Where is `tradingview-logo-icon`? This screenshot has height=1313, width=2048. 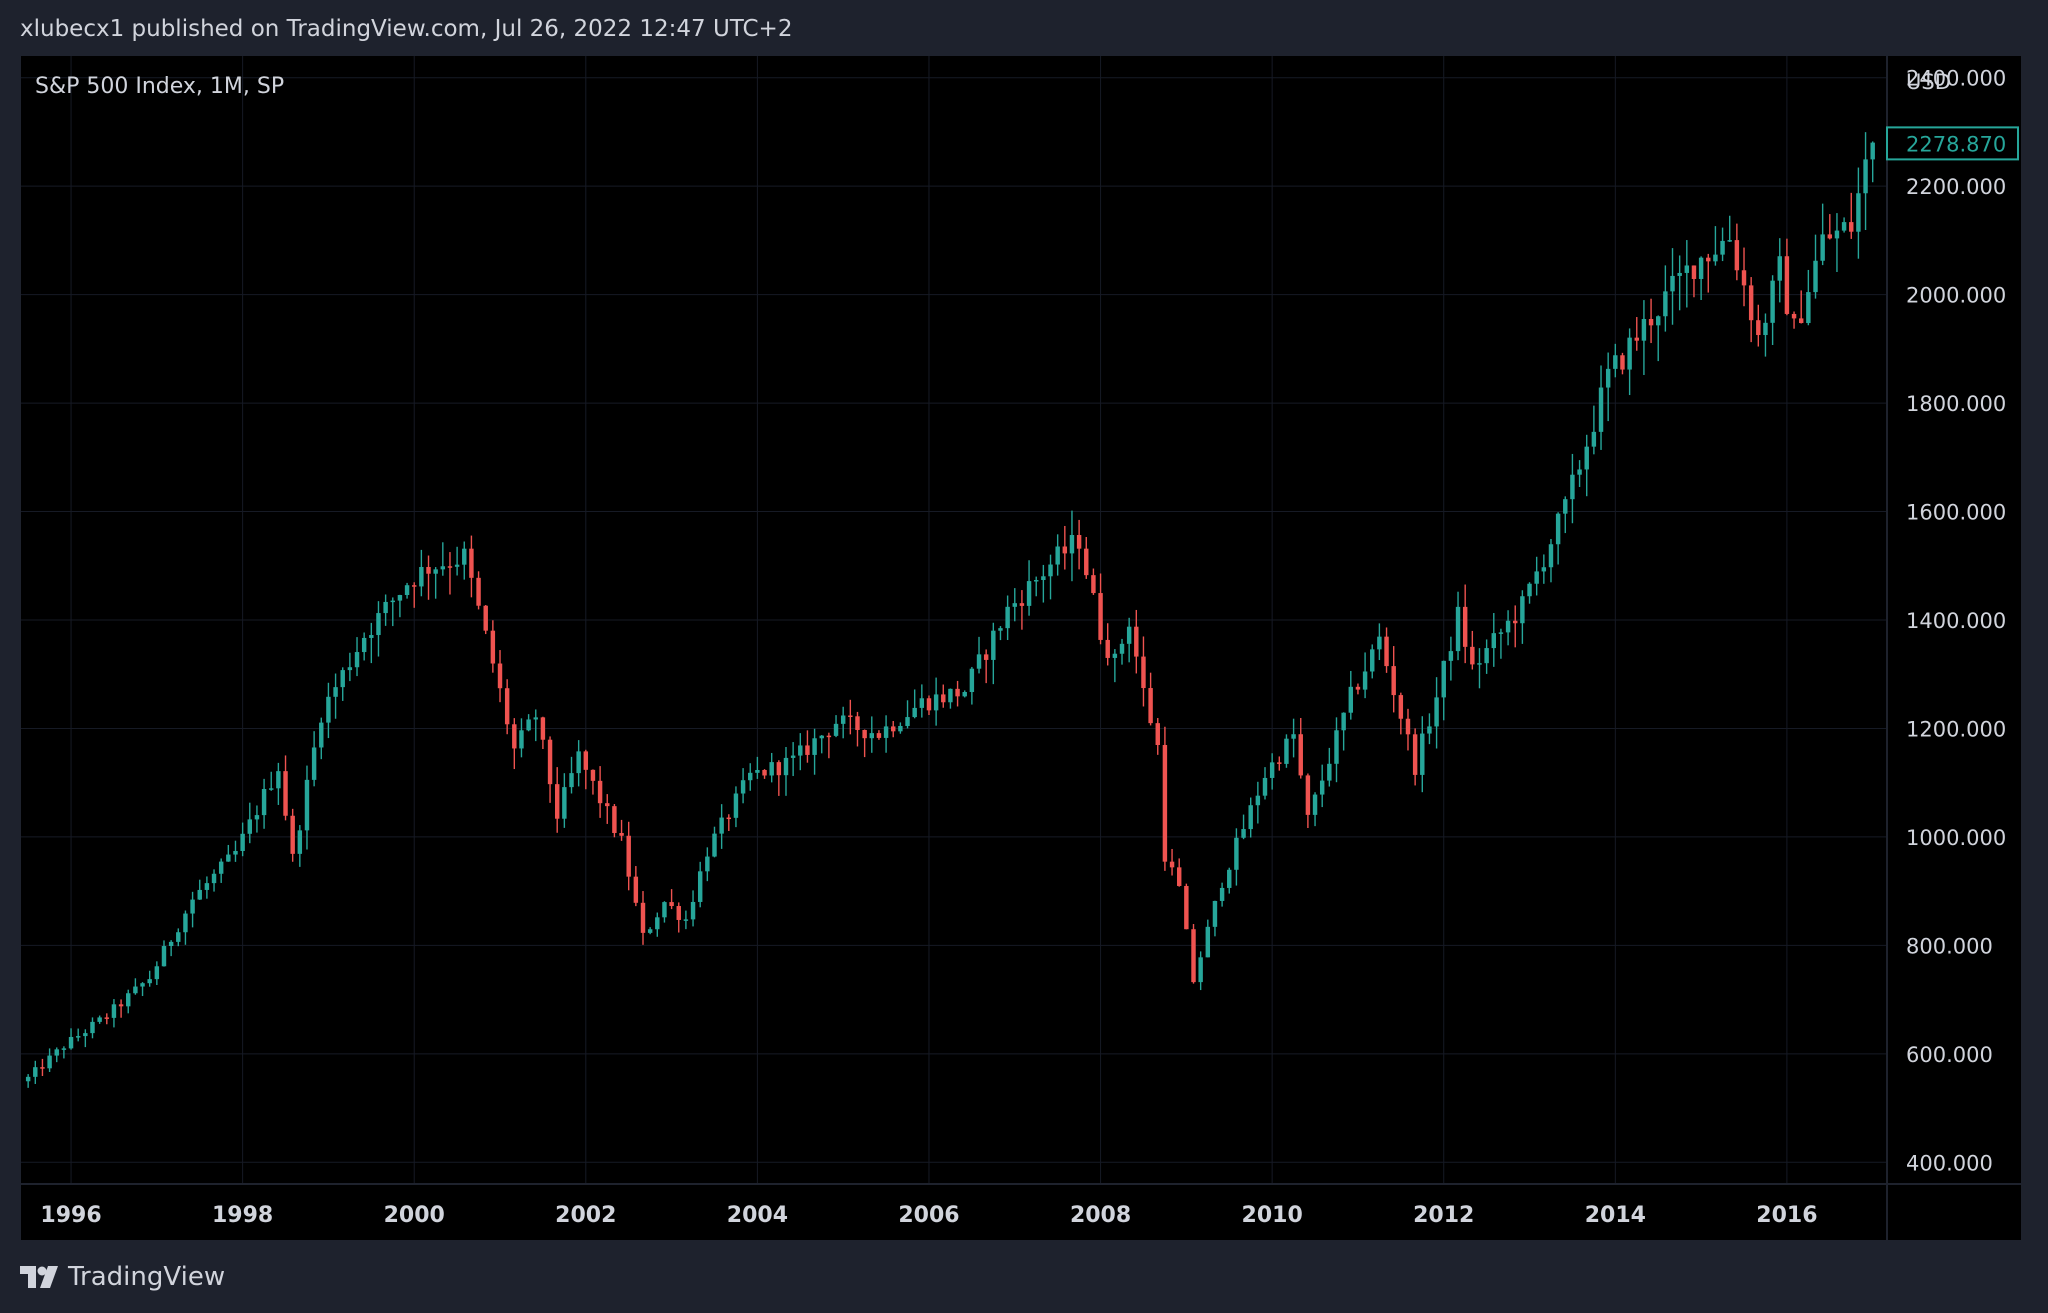
tradingview-logo-icon is located at coordinates (39, 1277).